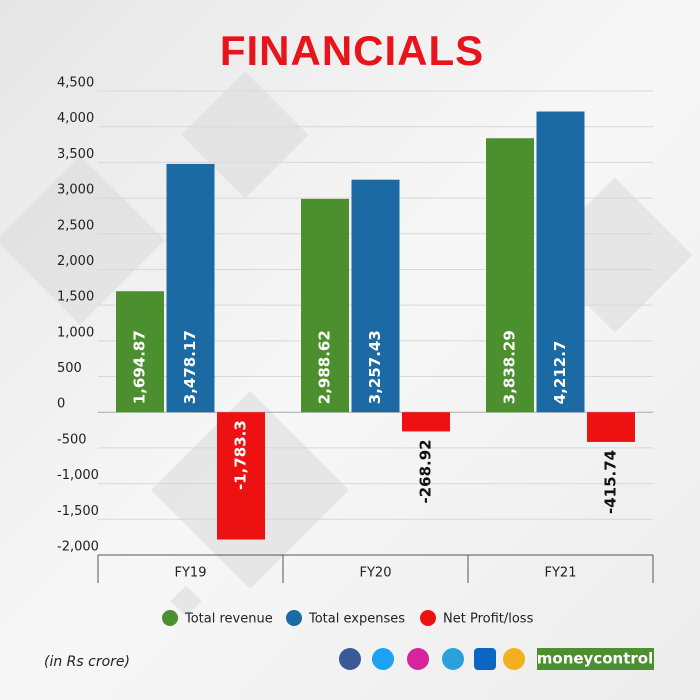  What do you see at coordinates (376, 573) in the screenshot?
I see `x-tick-label: FY20` at bounding box center [376, 573].